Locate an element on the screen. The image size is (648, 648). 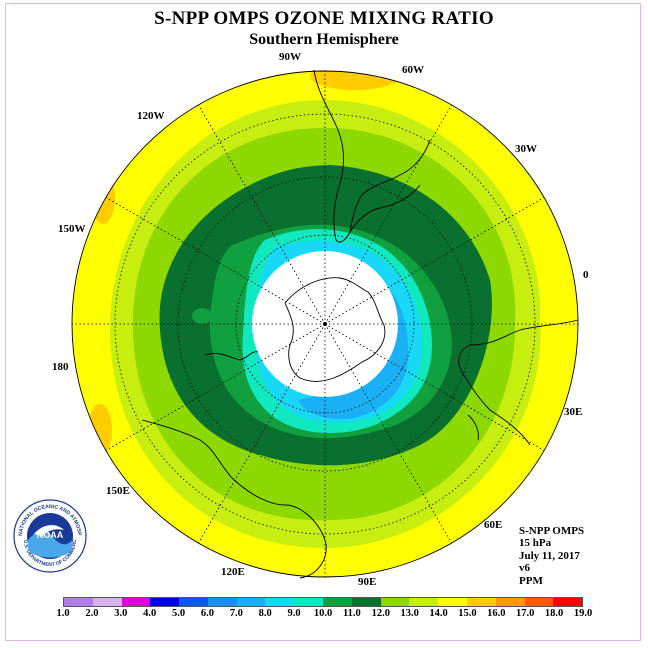
colorbar-tick-label: 10.0 is located at coordinates (323, 613).